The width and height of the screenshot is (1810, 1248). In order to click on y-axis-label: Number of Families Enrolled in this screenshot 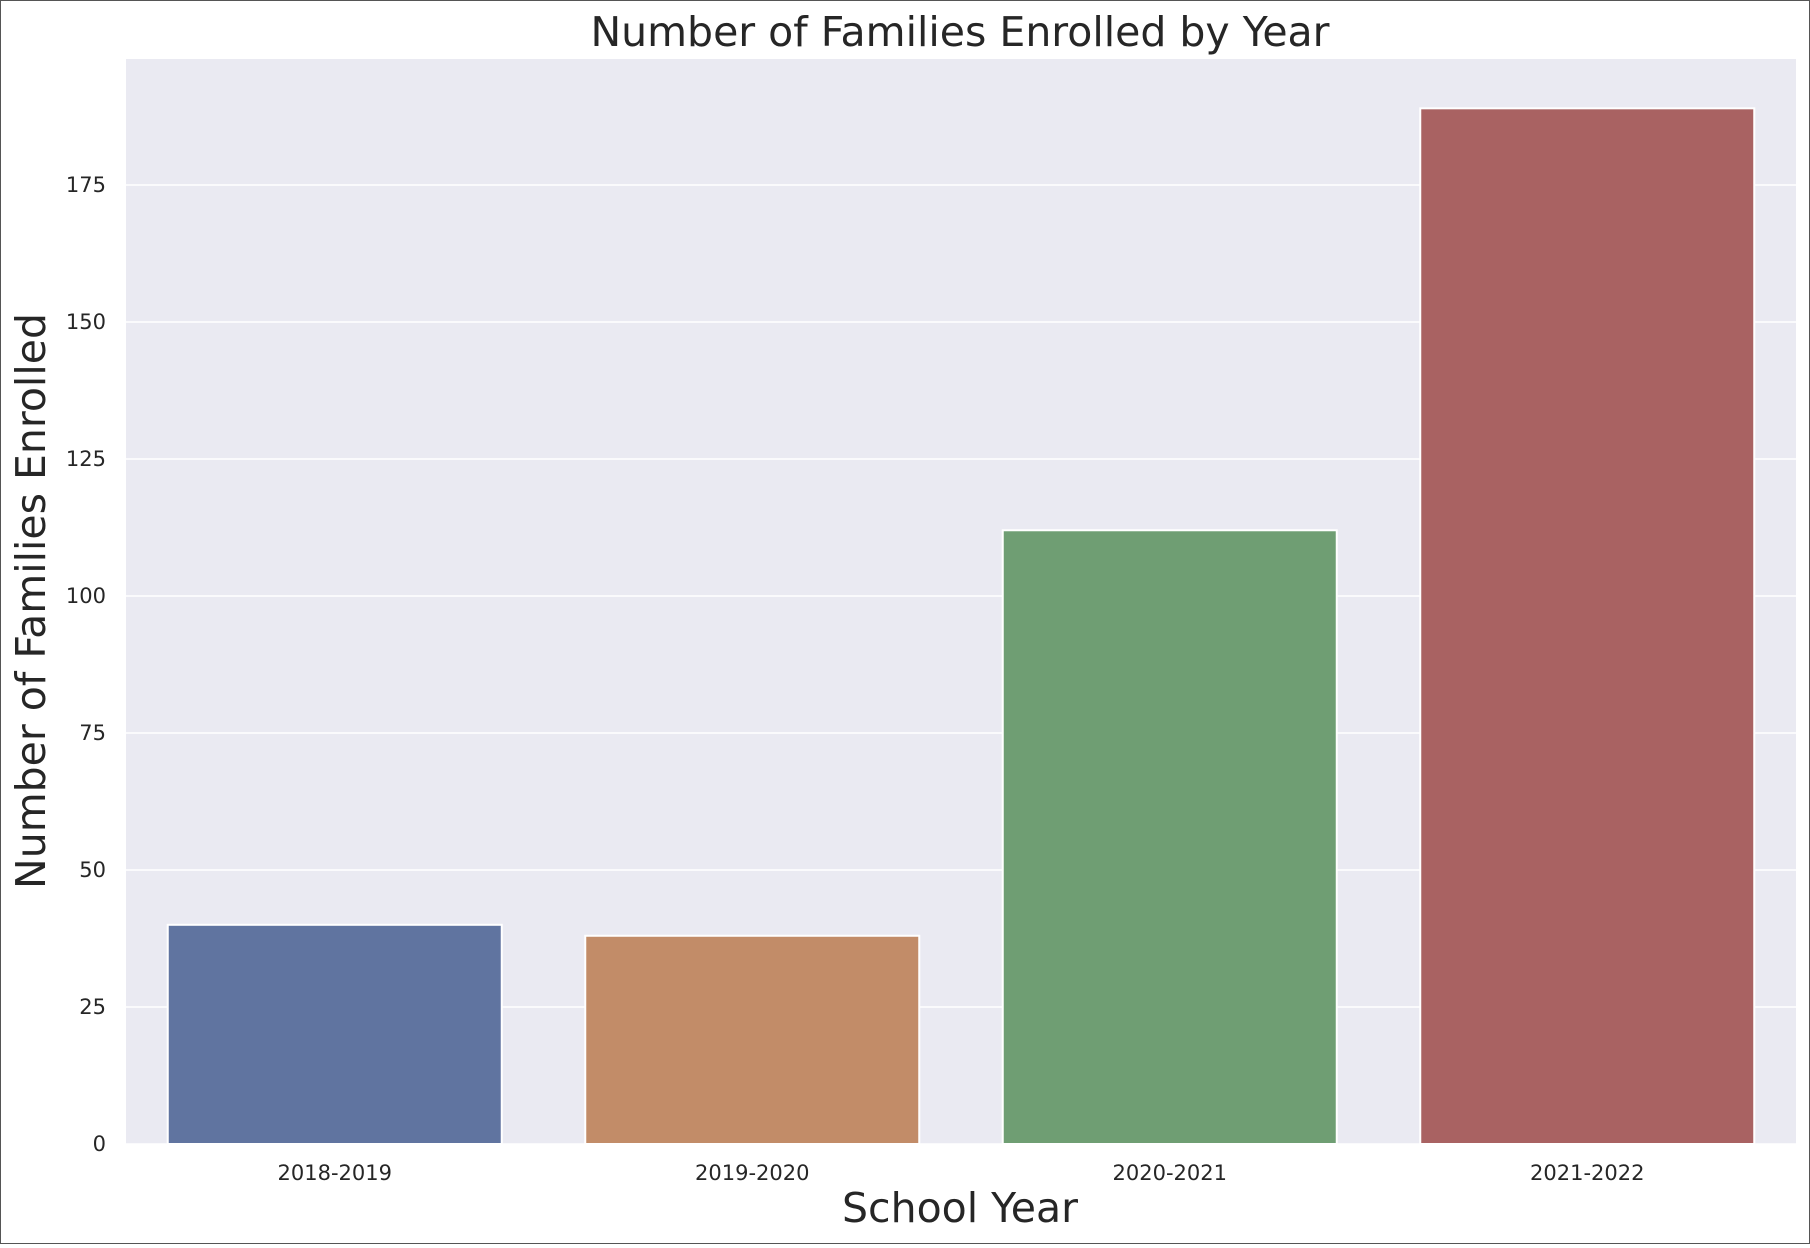, I will do `click(31, 601)`.